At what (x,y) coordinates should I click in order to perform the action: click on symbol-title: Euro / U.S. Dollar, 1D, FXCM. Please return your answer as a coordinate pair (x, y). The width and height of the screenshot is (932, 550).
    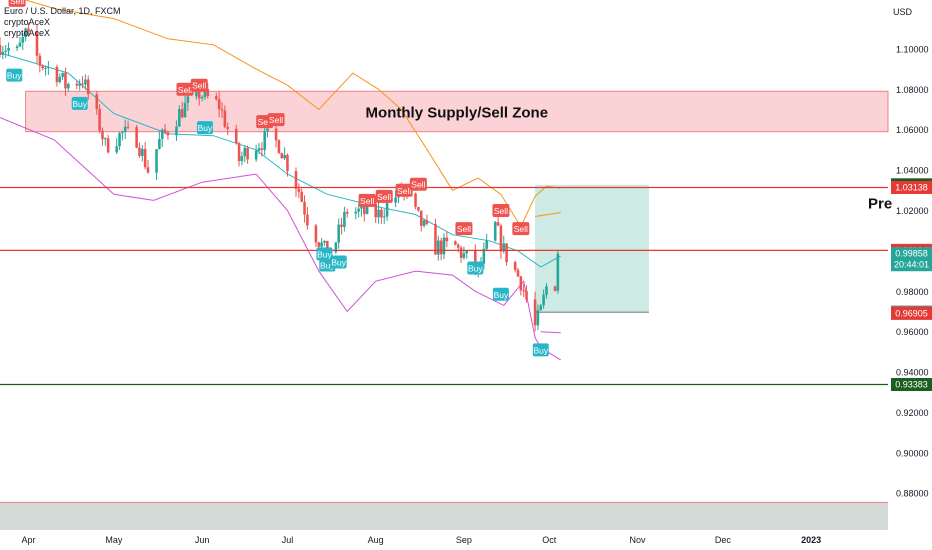
    Looking at the image, I should click on (62, 11).